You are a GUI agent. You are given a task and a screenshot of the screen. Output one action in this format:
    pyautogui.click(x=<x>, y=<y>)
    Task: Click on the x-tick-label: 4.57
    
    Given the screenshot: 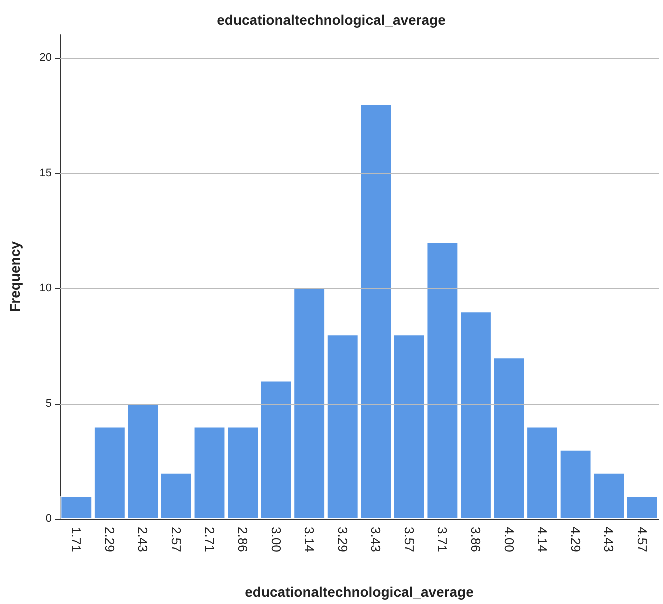 What is the action you would take?
    pyautogui.click(x=642, y=539)
    